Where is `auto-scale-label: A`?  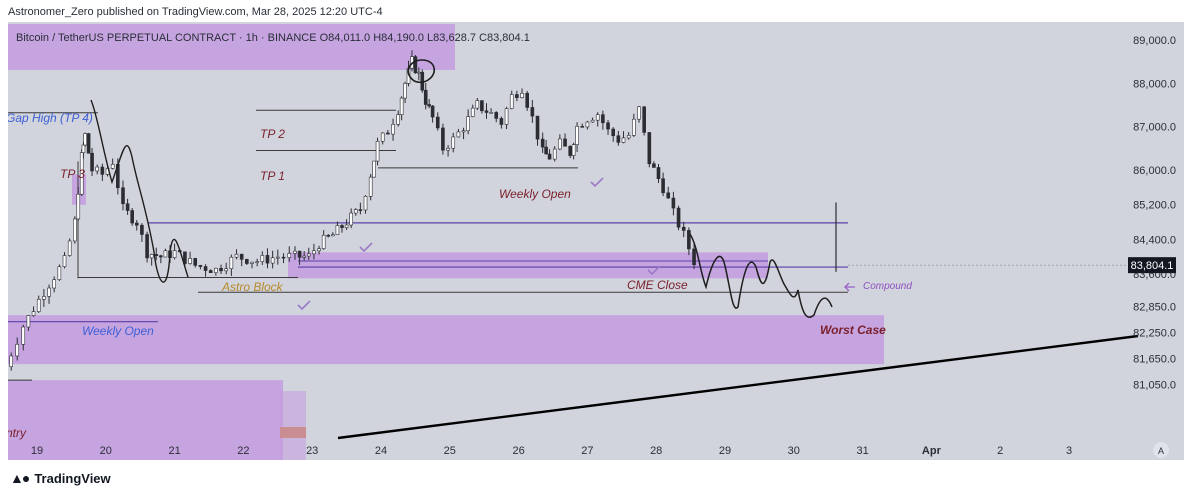 auto-scale-label: A is located at coordinates (1161, 451).